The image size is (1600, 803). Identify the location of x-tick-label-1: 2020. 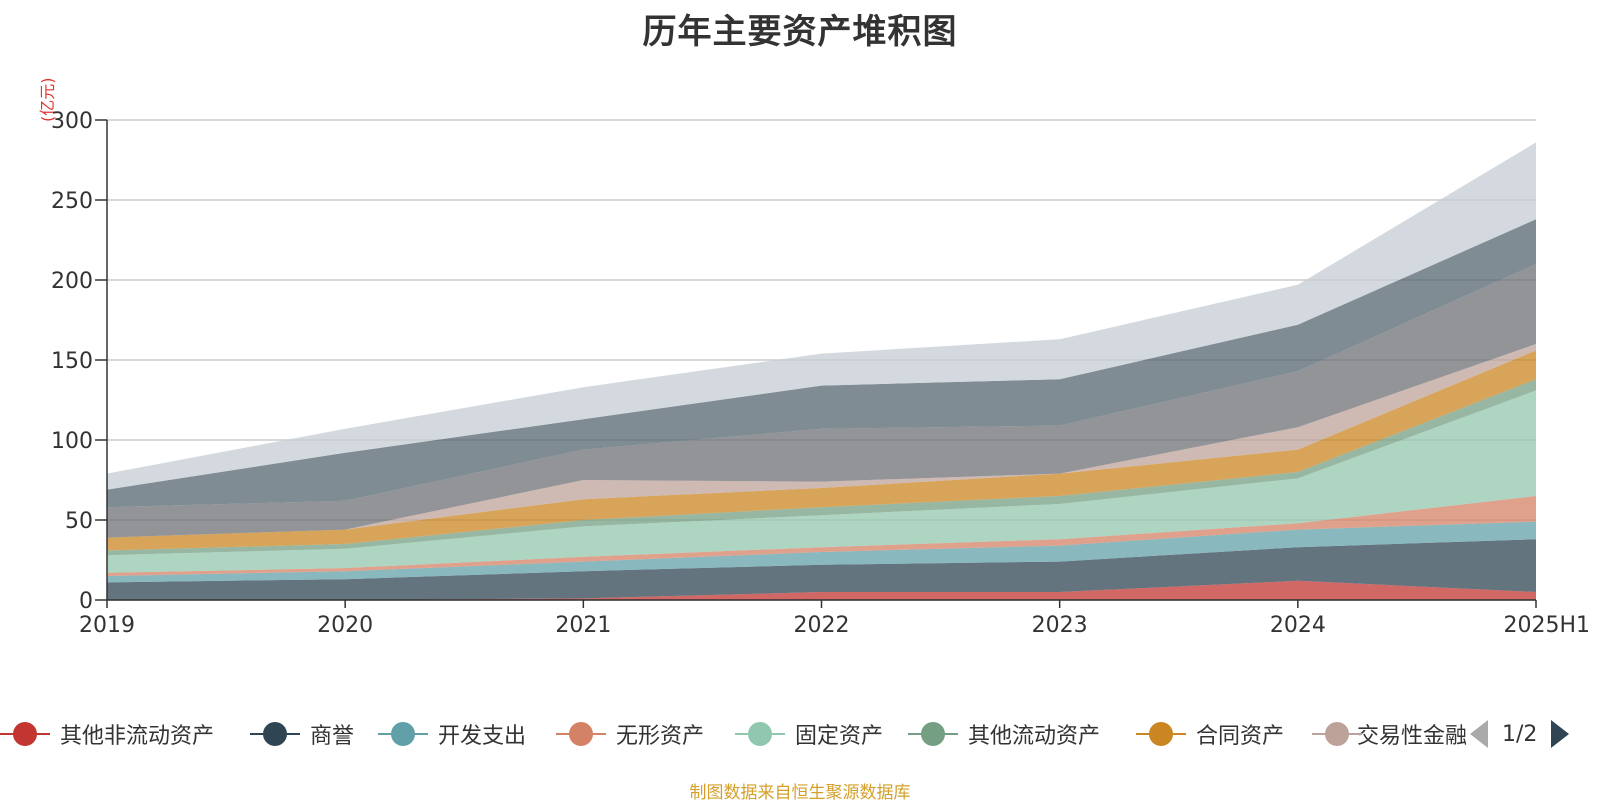
(345, 625).